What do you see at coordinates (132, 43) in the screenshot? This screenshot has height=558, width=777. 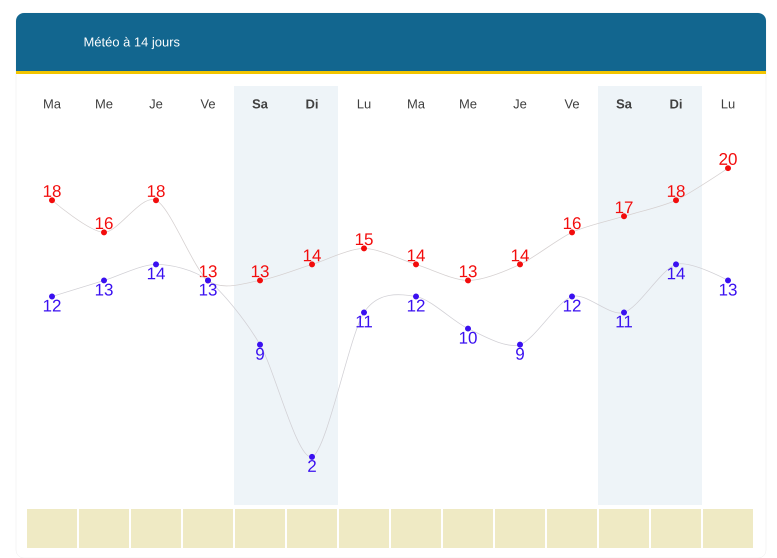 I see `chart-title: Météo à 14 jours` at bounding box center [132, 43].